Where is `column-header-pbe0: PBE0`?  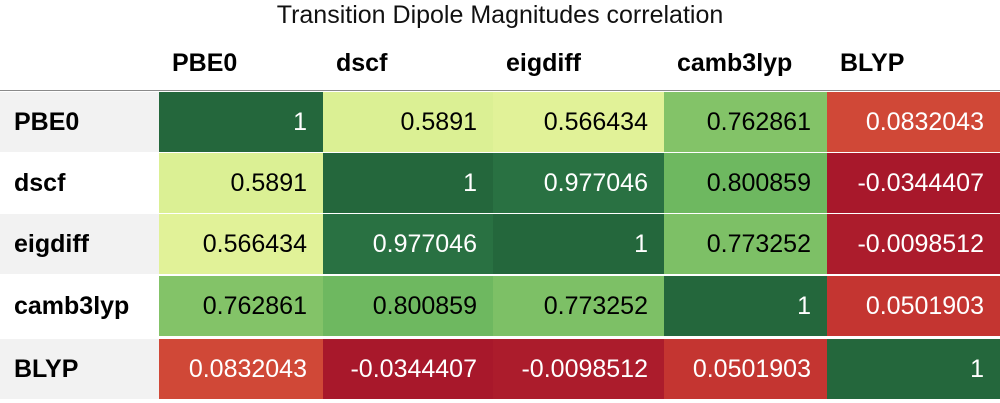
column-header-pbe0: PBE0 is located at coordinates (205, 63).